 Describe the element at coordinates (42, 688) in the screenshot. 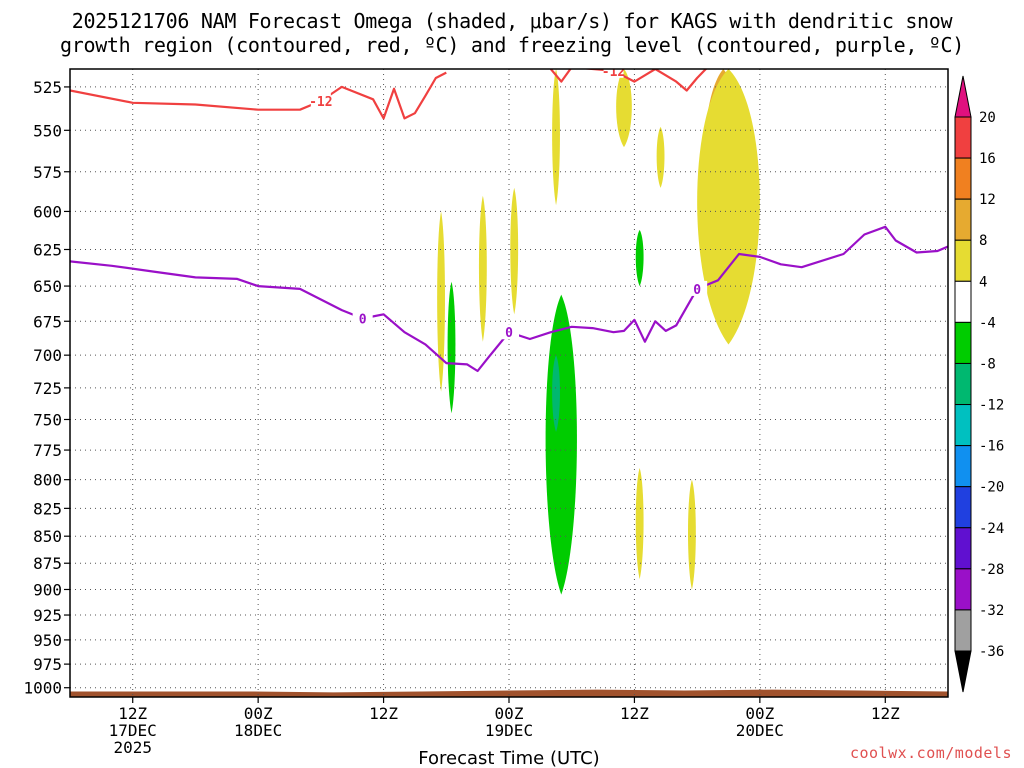

I see `y-tick-label-1000: 1000` at that location.